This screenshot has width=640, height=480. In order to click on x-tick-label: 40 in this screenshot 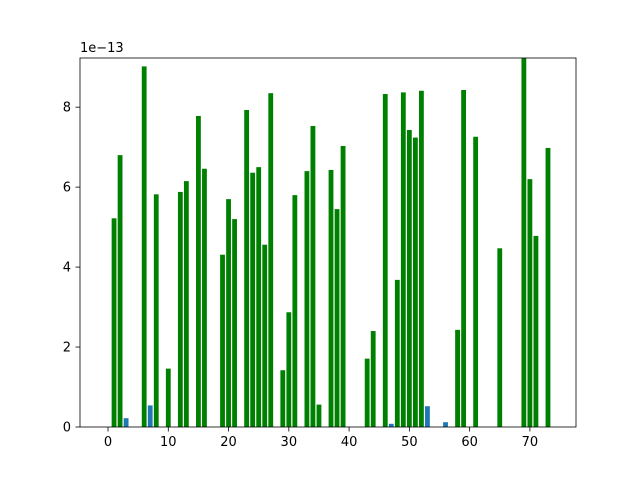, I will do `click(349, 442)`.